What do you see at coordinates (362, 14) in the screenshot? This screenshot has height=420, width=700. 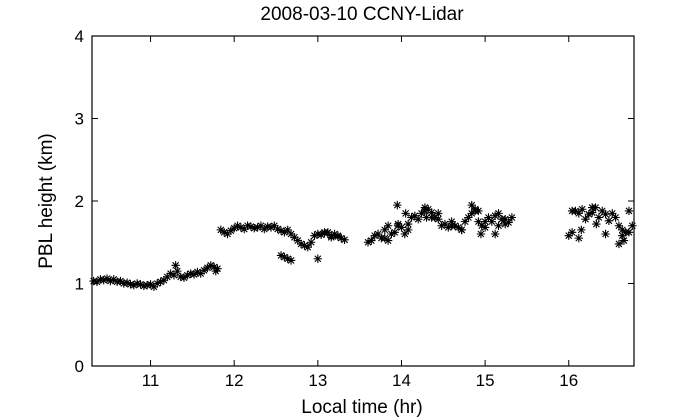 I see `chart-title: 2008-03-10 CCNY-Lidar` at bounding box center [362, 14].